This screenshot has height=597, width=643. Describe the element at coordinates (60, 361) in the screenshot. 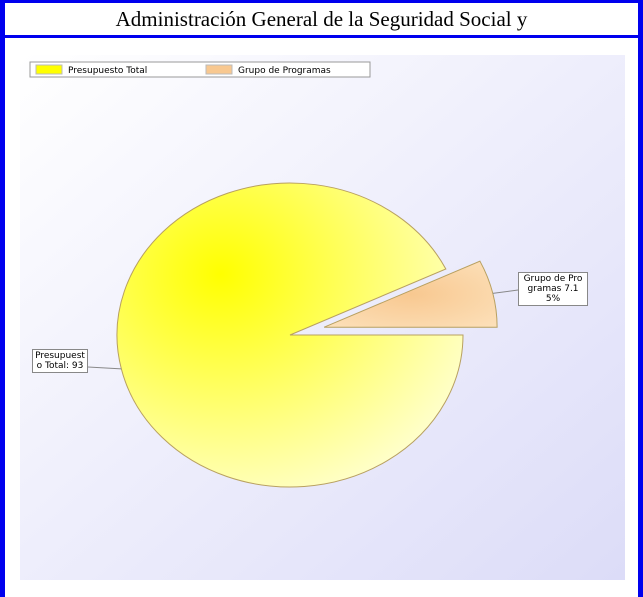

I see `data-label: Presupuesto Total: 93` at that location.